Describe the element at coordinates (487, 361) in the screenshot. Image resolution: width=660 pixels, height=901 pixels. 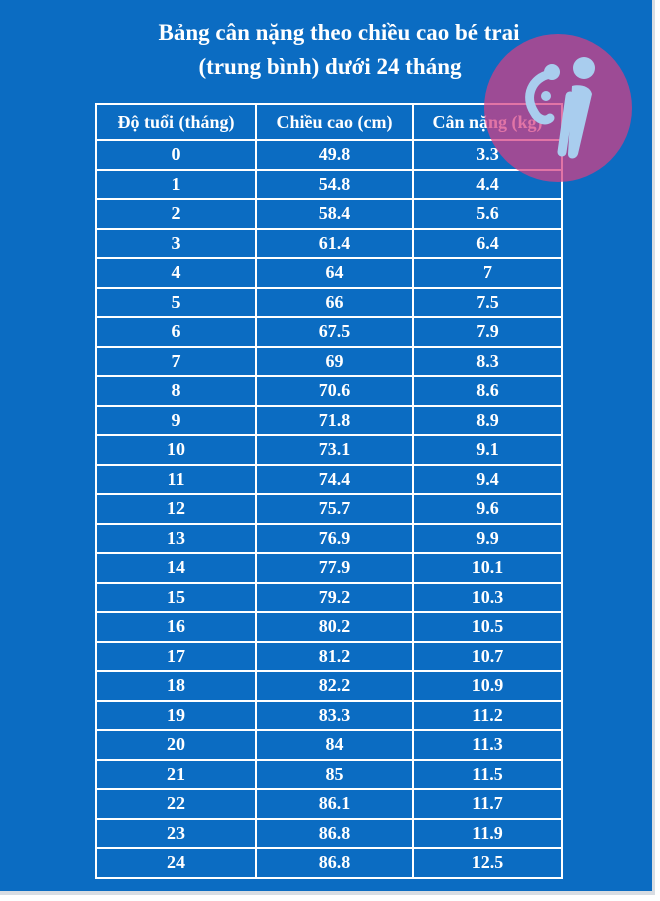
I see `cell-weight: 8.3` at that location.